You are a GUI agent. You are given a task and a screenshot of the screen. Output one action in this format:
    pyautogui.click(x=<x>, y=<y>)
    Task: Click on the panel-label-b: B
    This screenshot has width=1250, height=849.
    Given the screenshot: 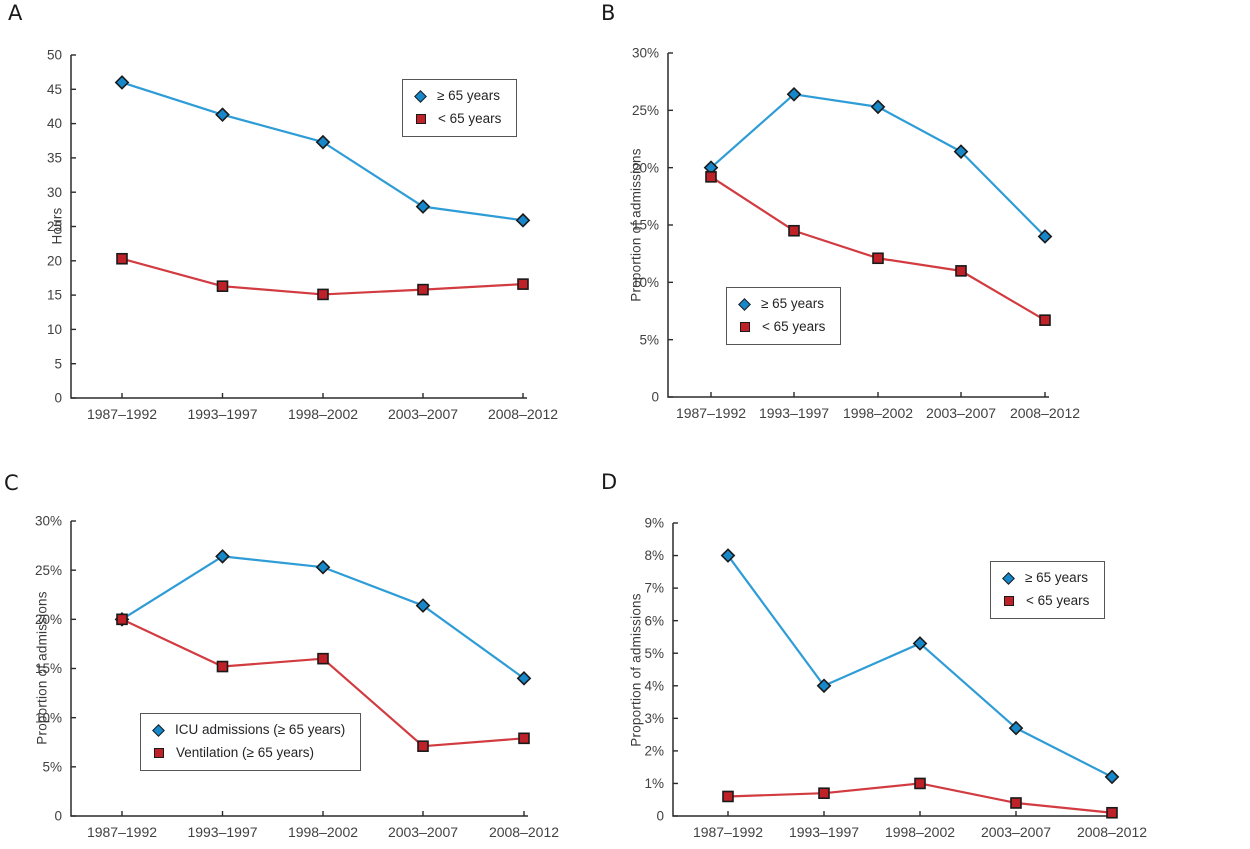 What is the action you would take?
    pyautogui.click(x=608, y=13)
    